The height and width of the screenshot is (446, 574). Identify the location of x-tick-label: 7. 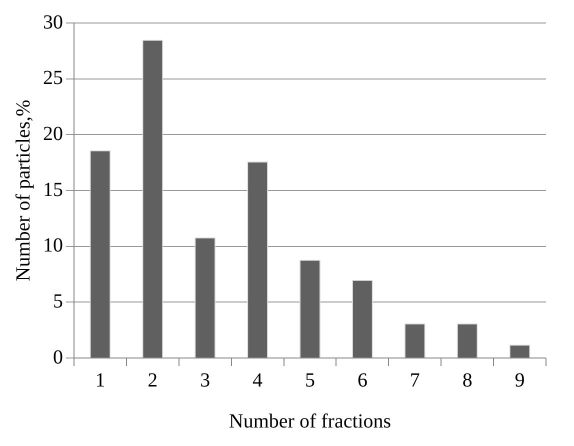
(415, 380).